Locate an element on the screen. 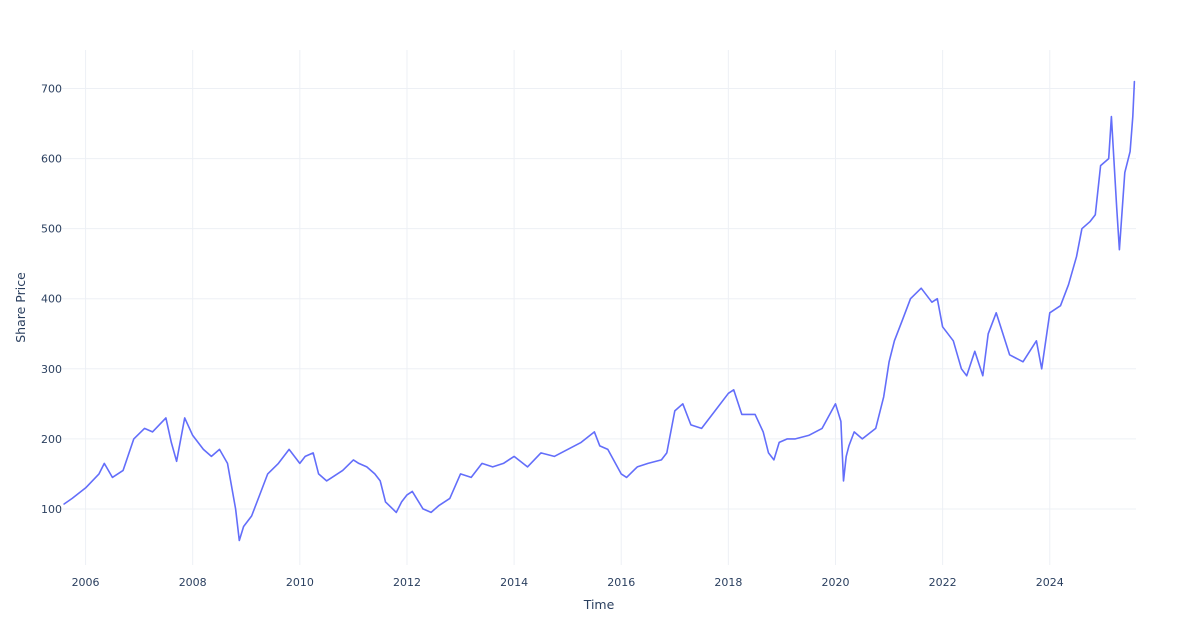 This screenshot has width=1200, height=640. x-tick-label: 2014 is located at coordinates (514, 582).